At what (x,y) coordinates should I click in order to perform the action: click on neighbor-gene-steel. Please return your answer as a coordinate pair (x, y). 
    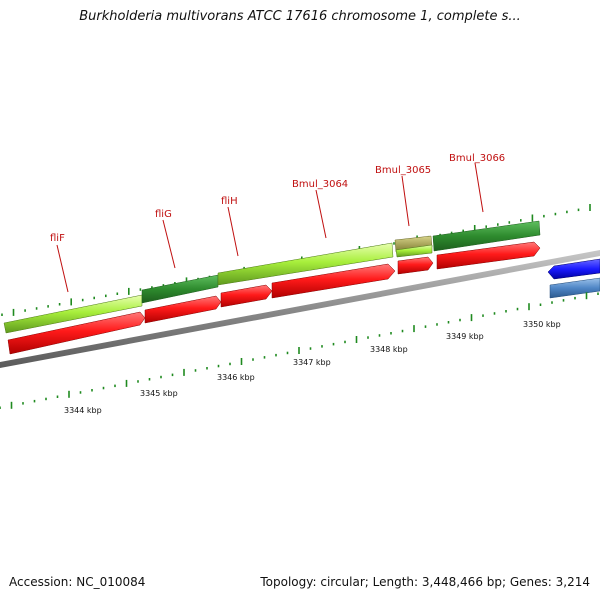
    Looking at the image, I should click on (574, 288).